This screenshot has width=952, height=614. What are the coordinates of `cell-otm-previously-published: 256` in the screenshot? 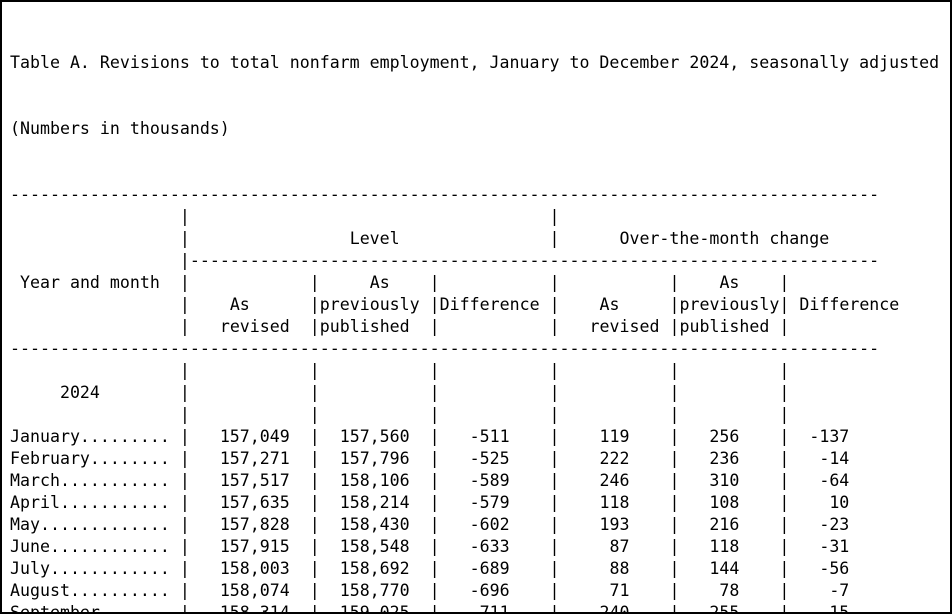 It's located at (729, 436).